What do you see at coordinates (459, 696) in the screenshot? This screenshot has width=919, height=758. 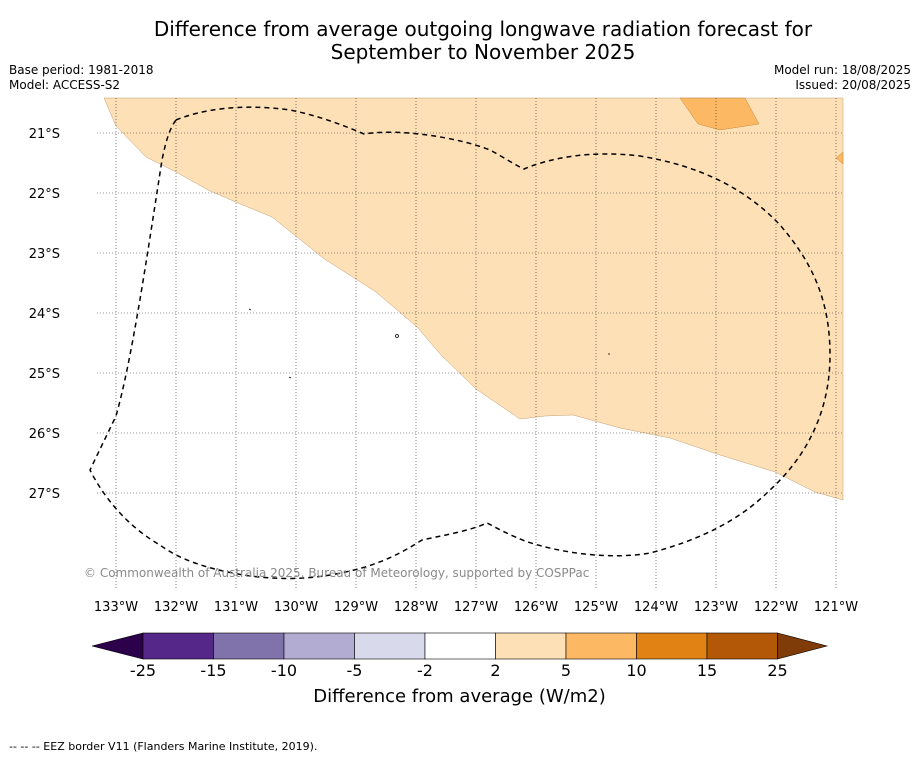 I see `colorbar-label: Difference from average (W/m2)` at bounding box center [459, 696].